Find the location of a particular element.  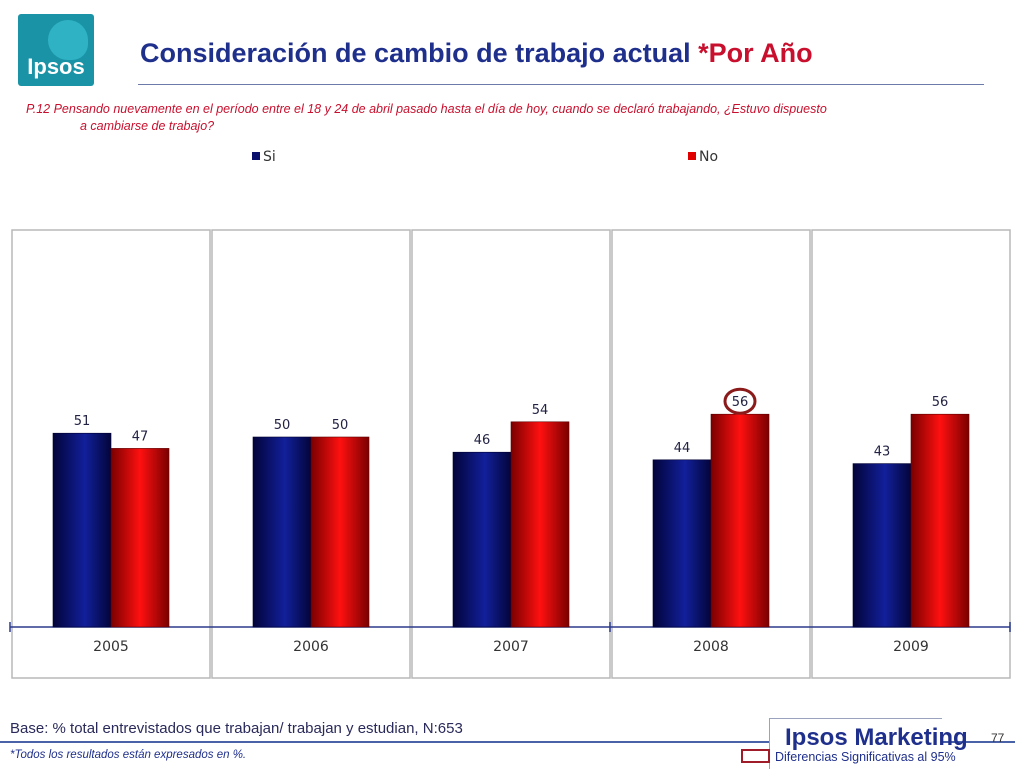

title-divider is located at coordinates (561, 84).